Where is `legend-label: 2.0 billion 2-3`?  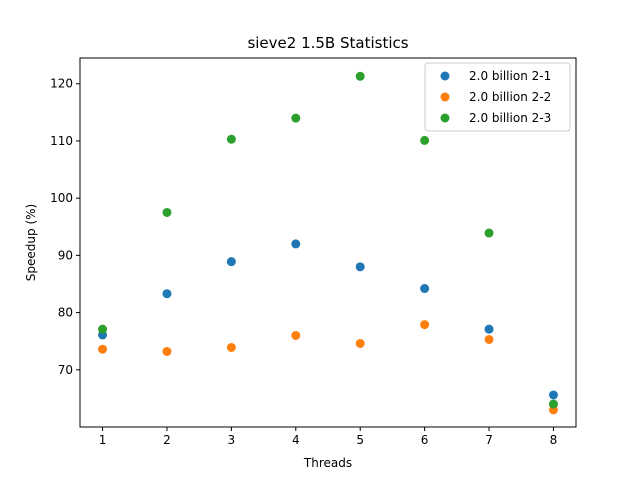 legend-label: 2.0 billion 2-3 is located at coordinates (510, 118).